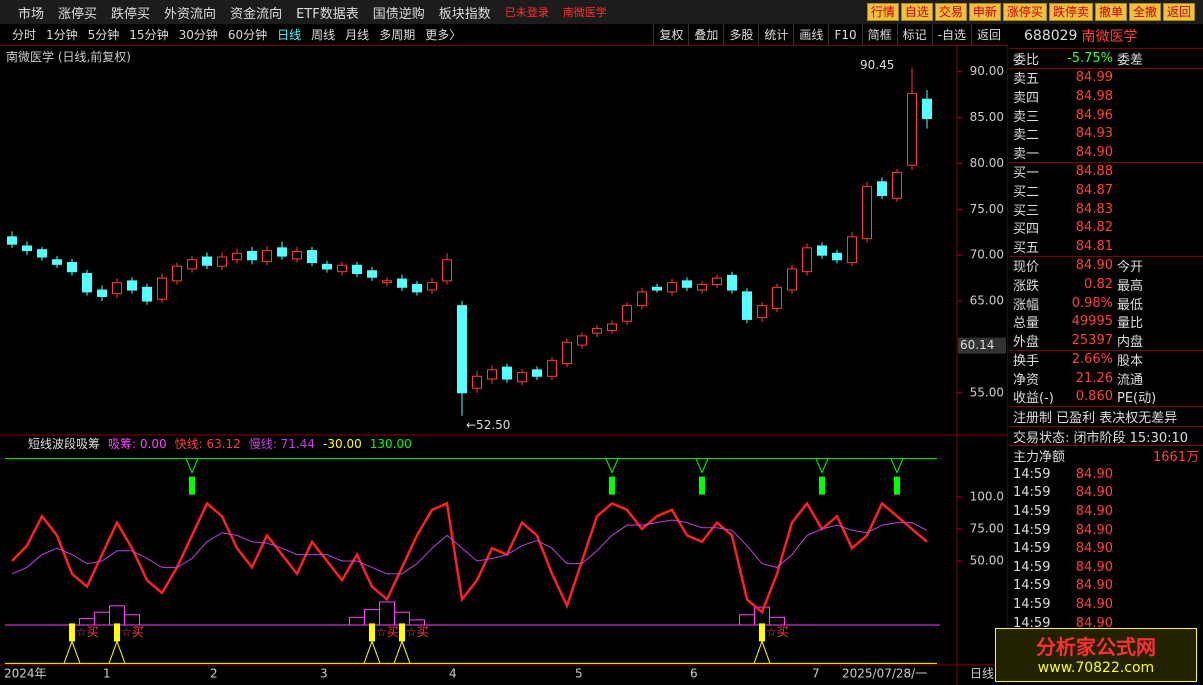 The width and height of the screenshot is (1203, 685). I want to click on period-tab: 分时, so click(24, 35).